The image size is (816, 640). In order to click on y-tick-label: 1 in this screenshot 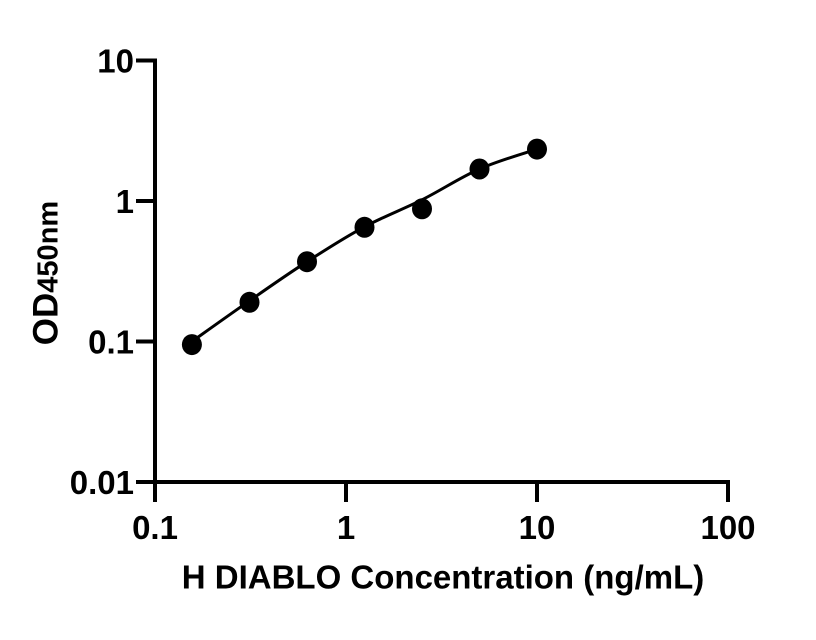, I will do `click(125, 201)`.